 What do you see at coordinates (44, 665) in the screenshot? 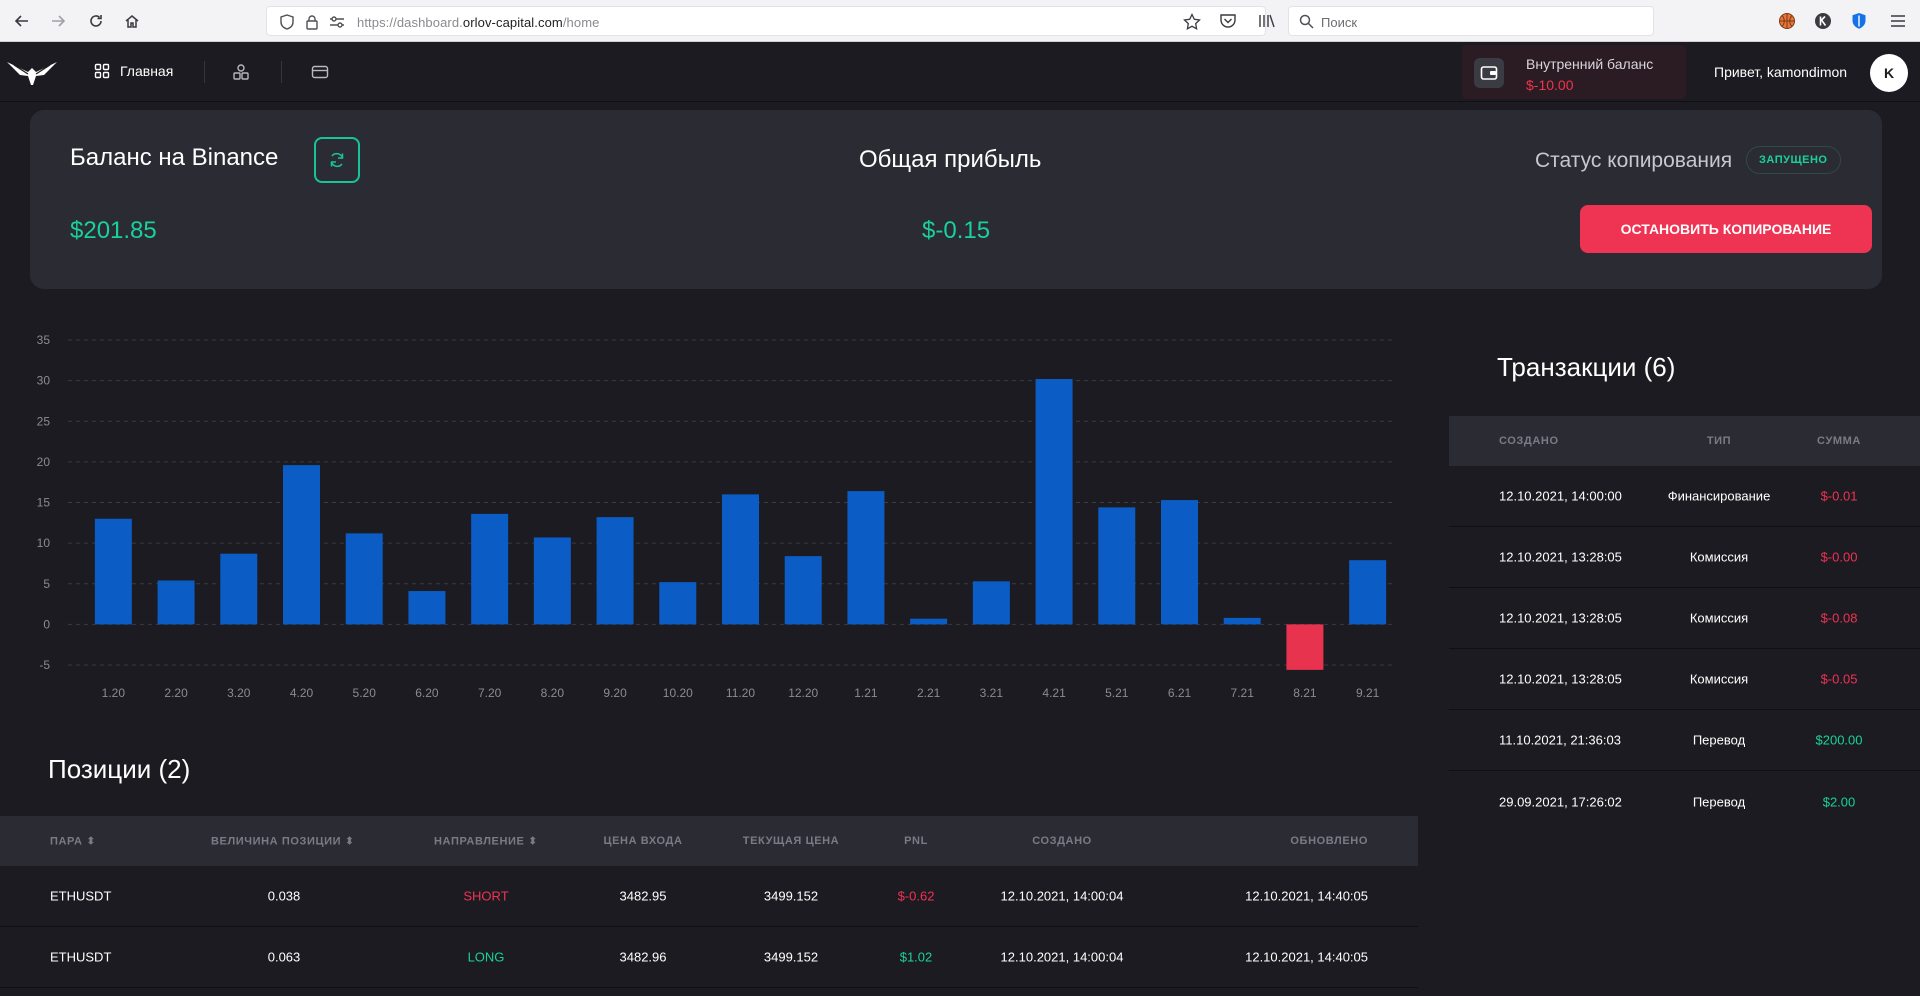
I see `y-tick-label: -5` at bounding box center [44, 665].